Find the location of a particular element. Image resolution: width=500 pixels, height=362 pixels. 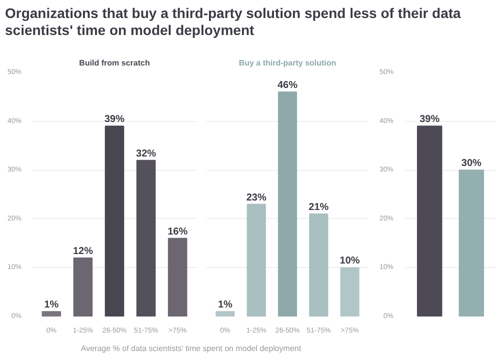

chart-subtitle: Build from scratch is located at coordinates (114, 63).